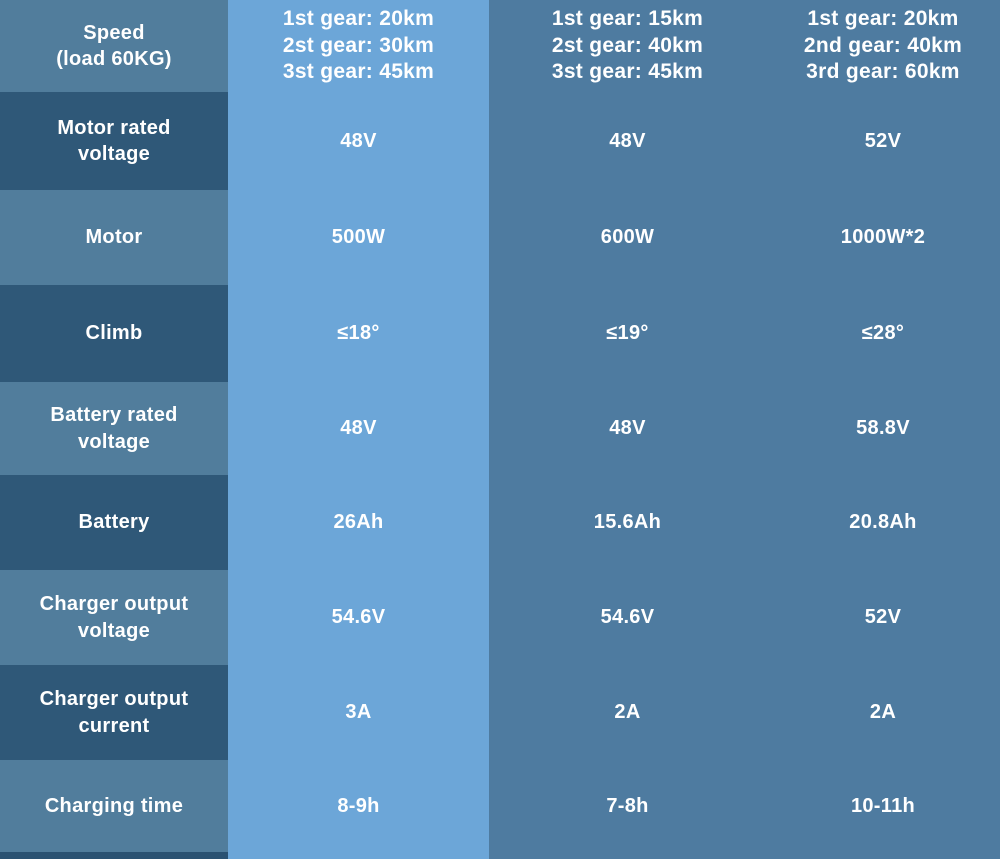 The height and width of the screenshot is (859, 1000). I want to click on table-row-battery-rated-voltage: Battery rated voltage 48V 48V 58.8V, so click(500, 428).